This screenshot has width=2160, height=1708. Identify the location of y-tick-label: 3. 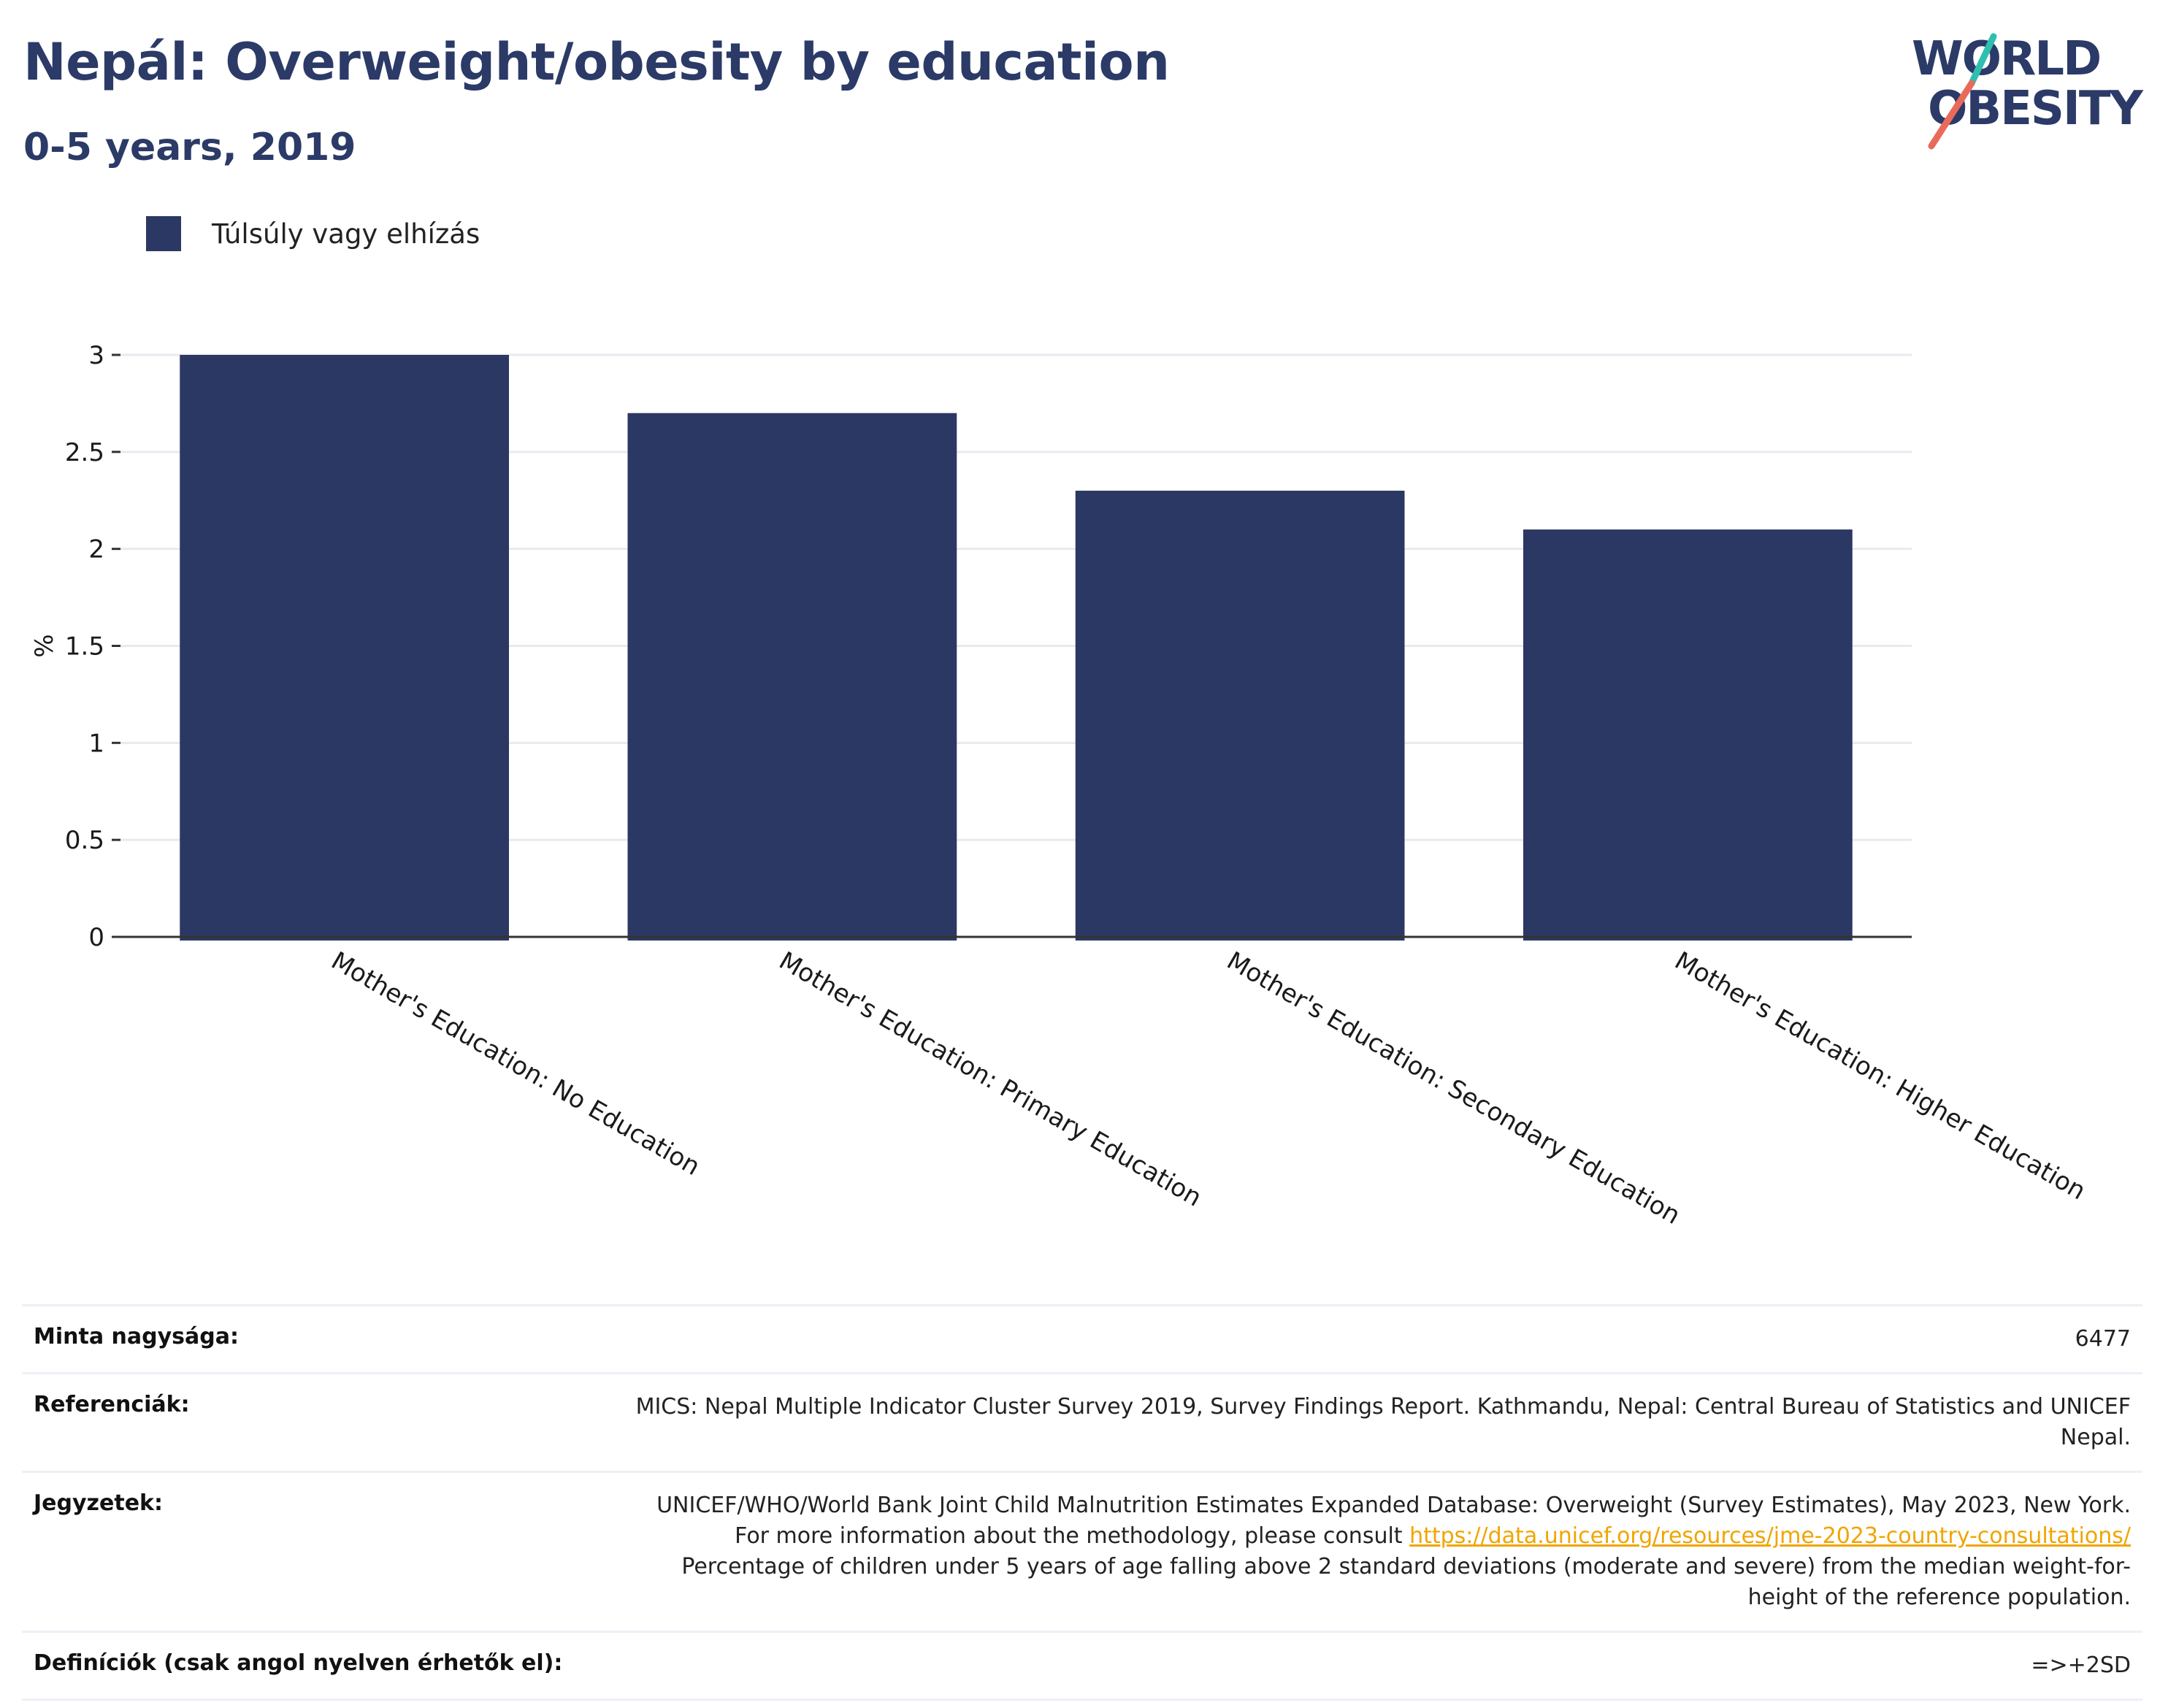
(96, 355).